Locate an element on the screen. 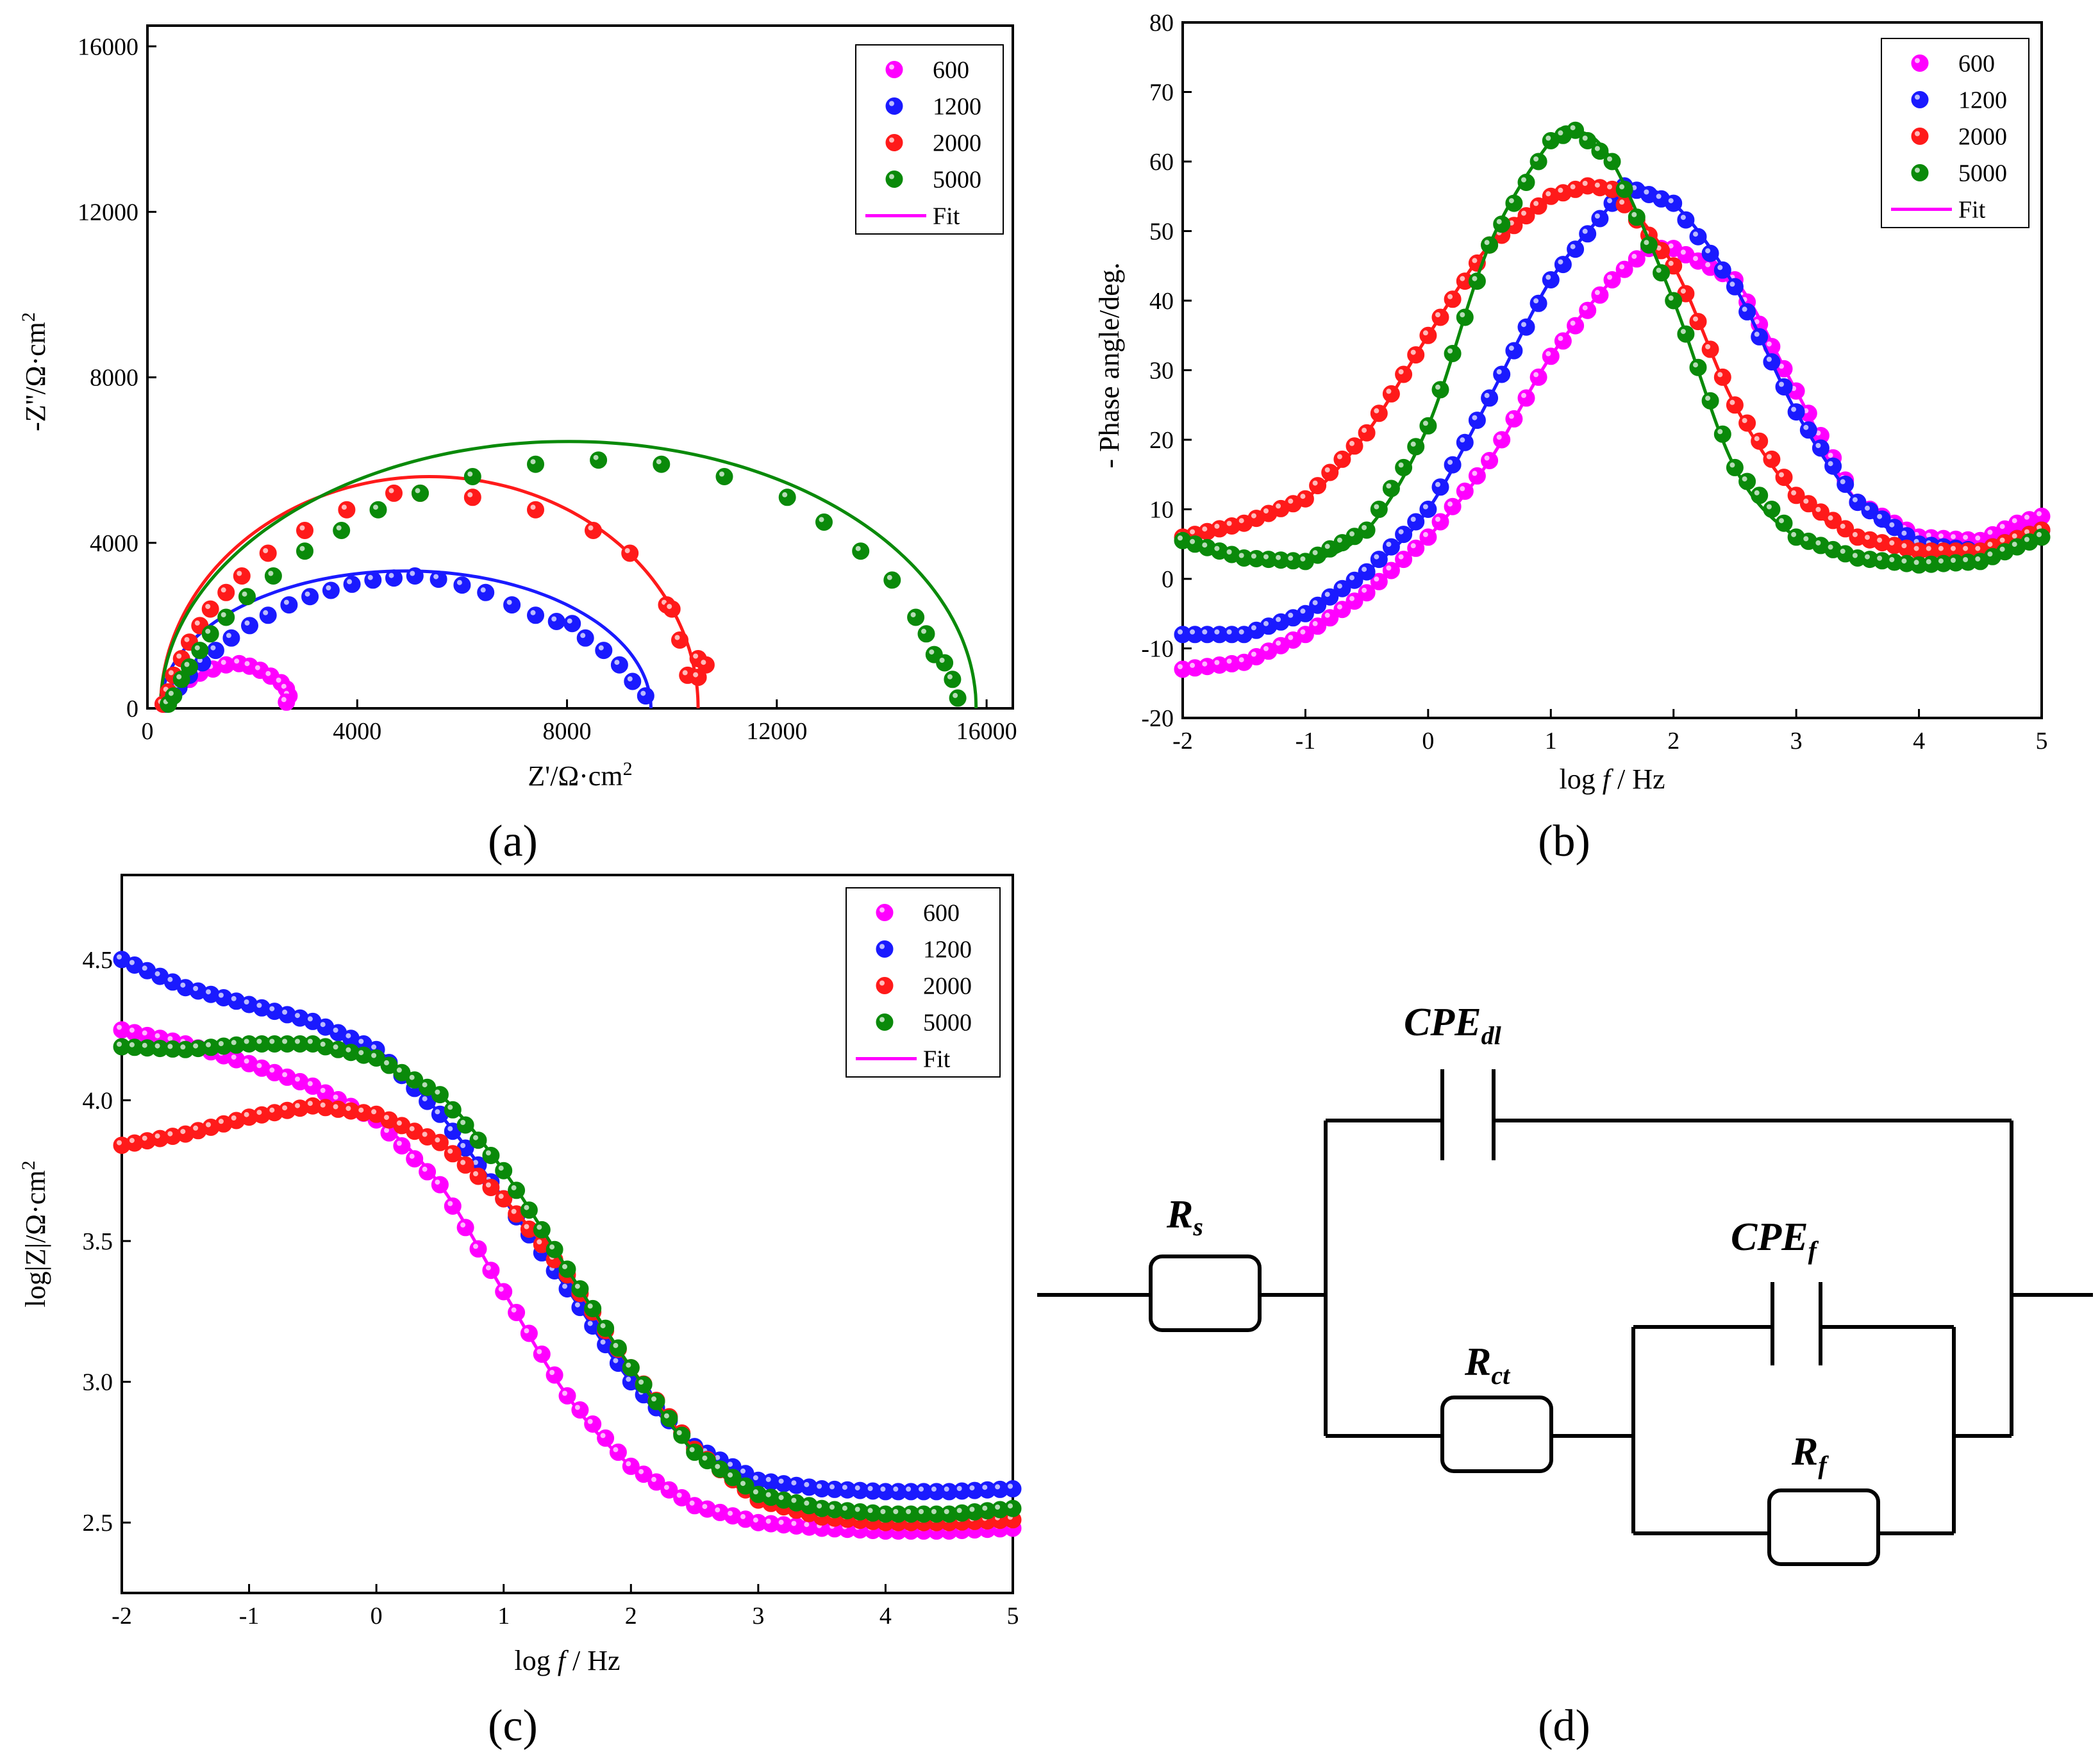  nyquist-data is located at coordinates (566, 576).